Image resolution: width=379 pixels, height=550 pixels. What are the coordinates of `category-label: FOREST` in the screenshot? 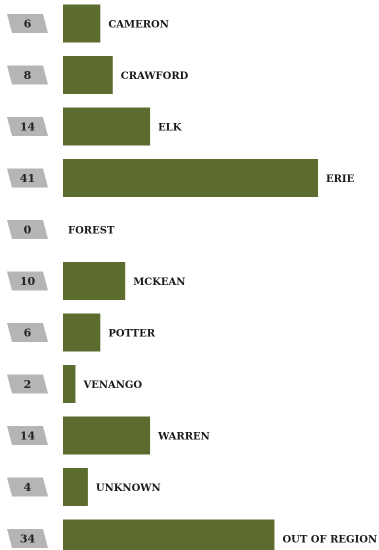 It's located at (91, 231).